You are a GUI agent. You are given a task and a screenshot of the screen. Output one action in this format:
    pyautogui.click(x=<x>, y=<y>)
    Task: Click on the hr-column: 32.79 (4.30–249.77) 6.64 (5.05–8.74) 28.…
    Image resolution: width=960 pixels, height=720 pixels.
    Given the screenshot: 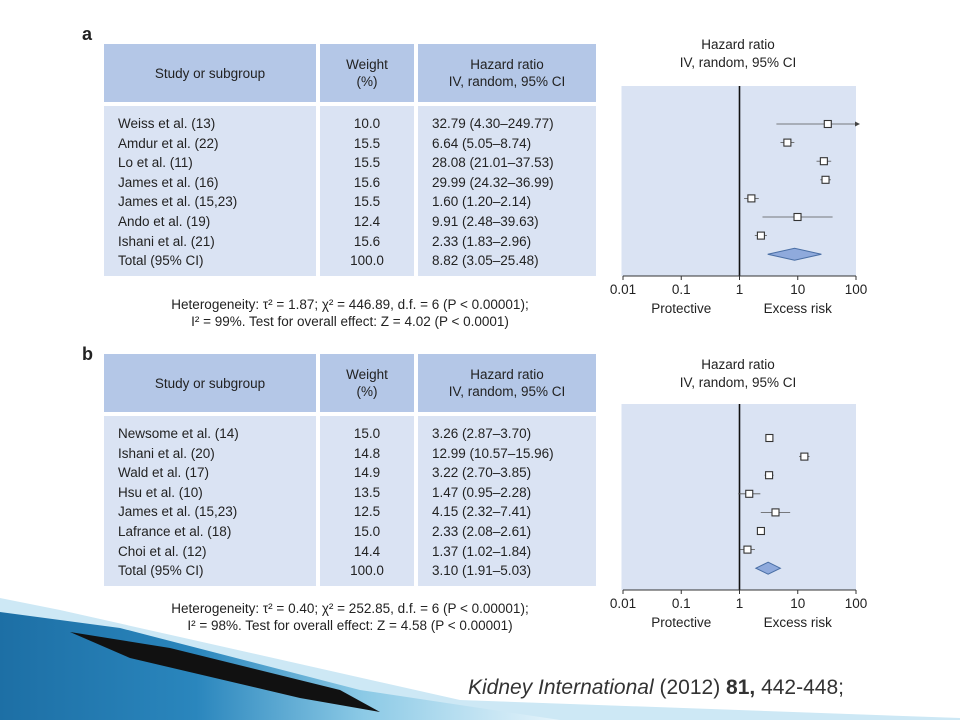 What is the action you would take?
    pyautogui.click(x=507, y=191)
    